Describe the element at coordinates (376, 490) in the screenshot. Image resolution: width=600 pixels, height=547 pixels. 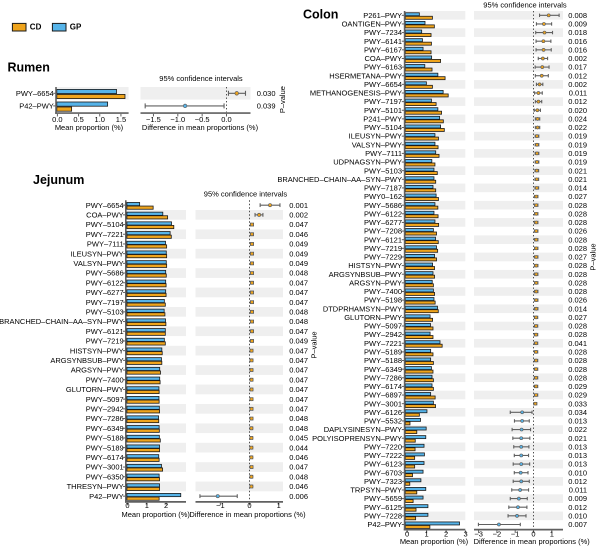
I see `svg-text: TRPSYN–PWY` at that location.